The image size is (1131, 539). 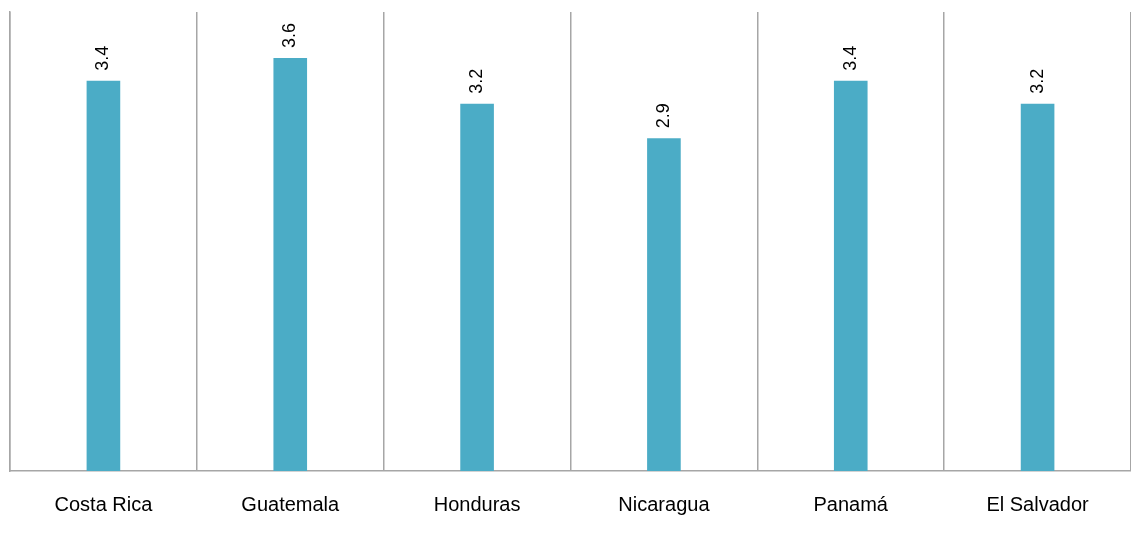 What do you see at coordinates (289, 35) in the screenshot?
I see `data-label: 3.6` at bounding box center [289, 35].